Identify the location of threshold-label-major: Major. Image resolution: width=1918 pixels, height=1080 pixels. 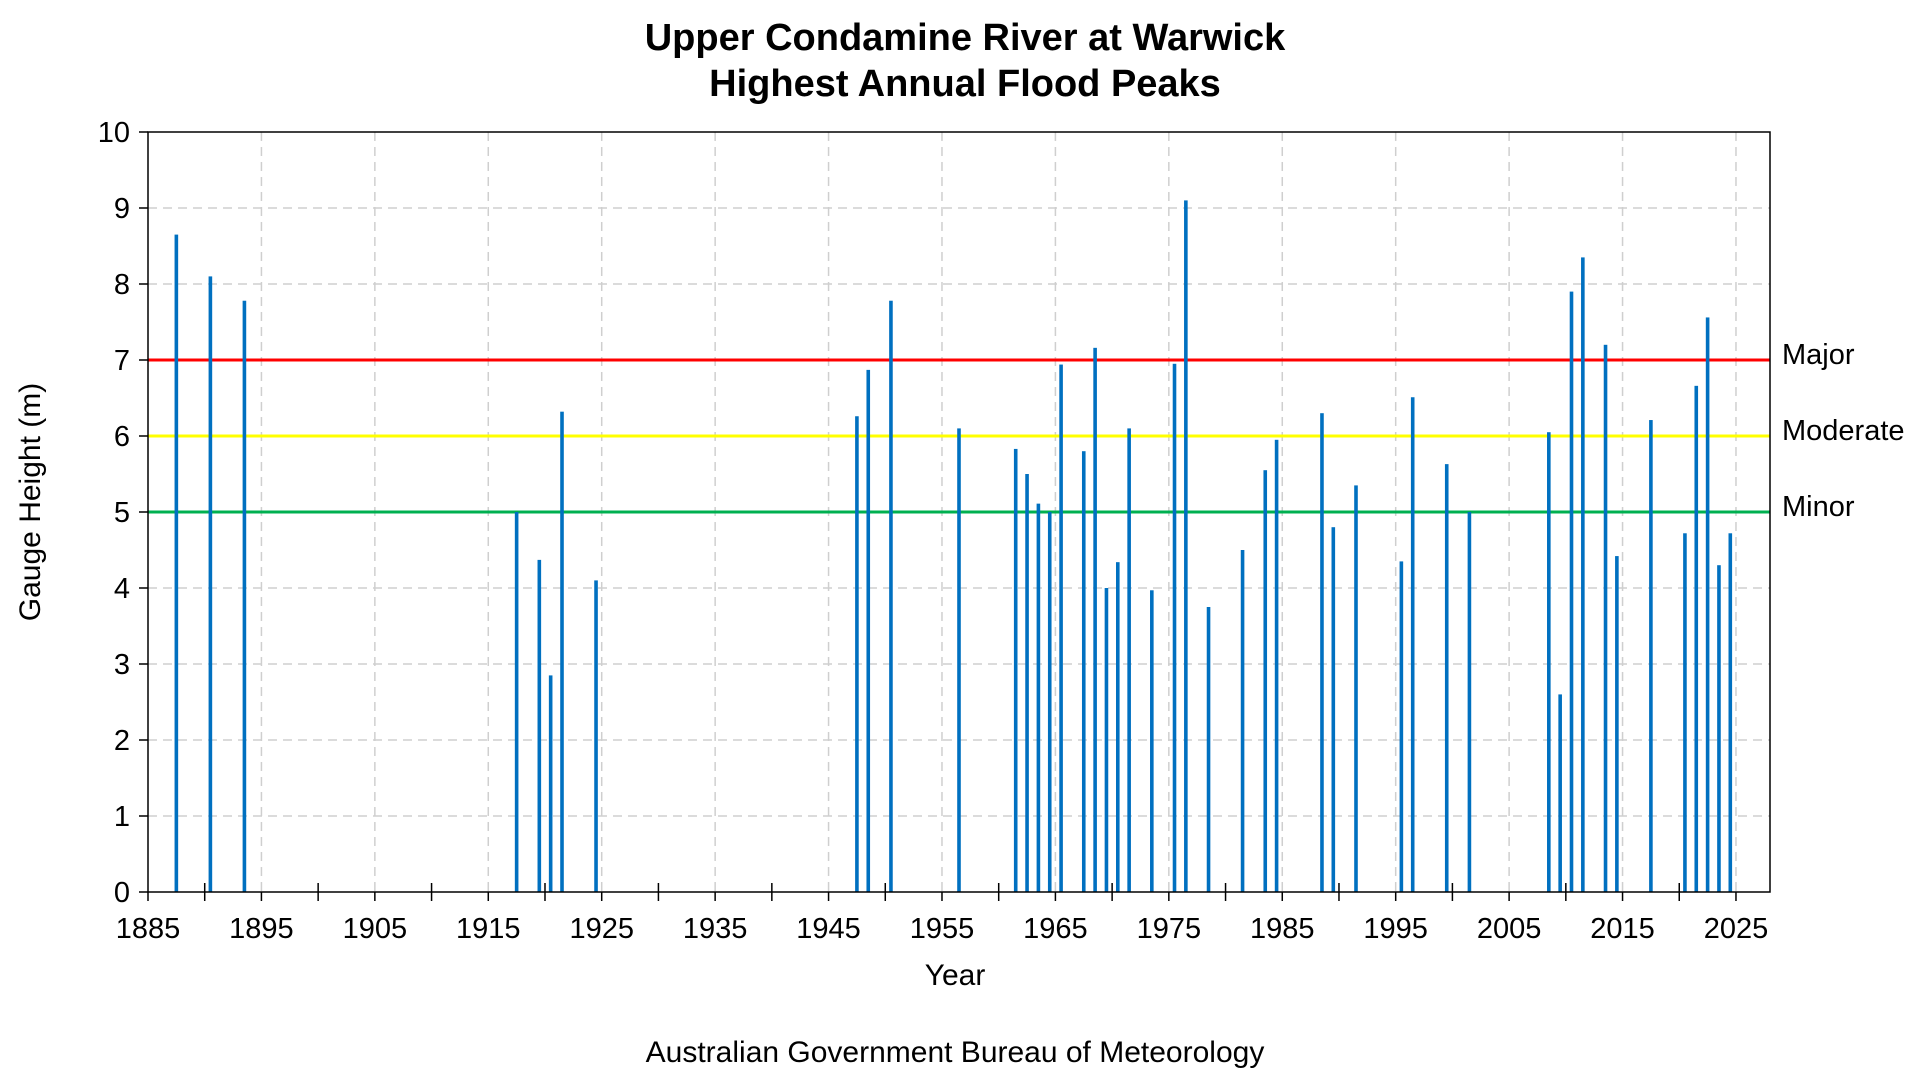
(1818, 355).